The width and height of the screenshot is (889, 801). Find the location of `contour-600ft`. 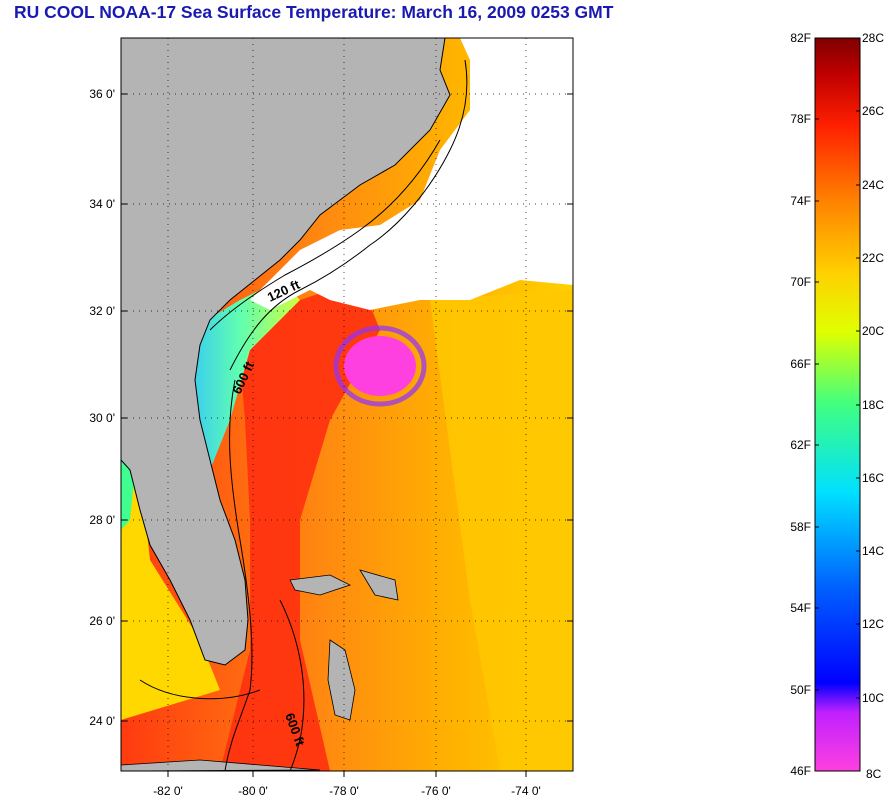

contour-600ft is located at coordinates (348, 215).